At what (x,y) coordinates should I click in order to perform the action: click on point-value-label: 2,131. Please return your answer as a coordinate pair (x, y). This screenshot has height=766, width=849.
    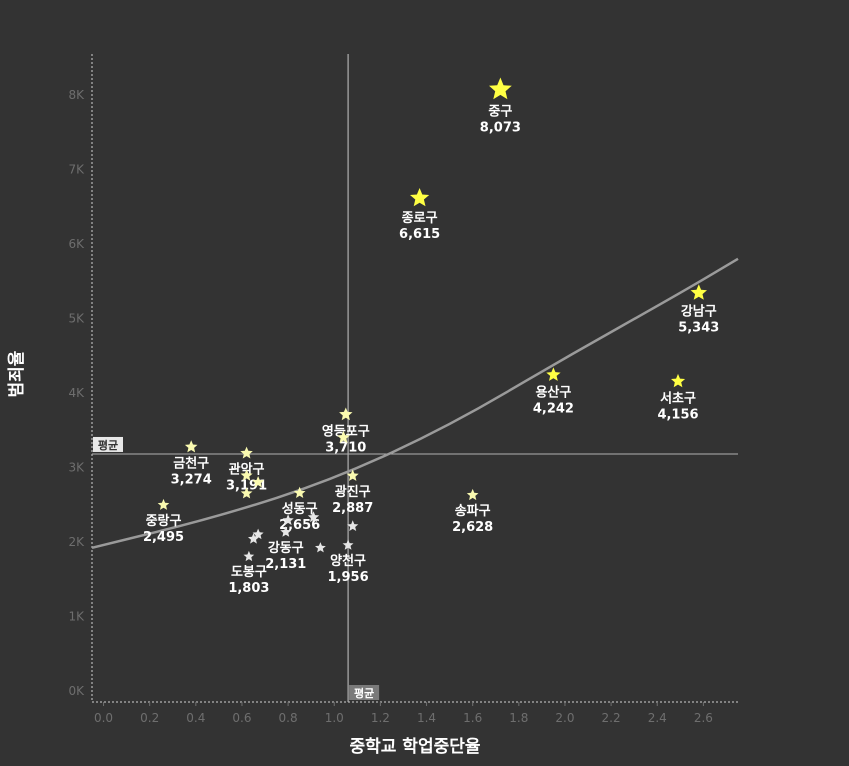
    Looking at the image, I should click on (285, 564).